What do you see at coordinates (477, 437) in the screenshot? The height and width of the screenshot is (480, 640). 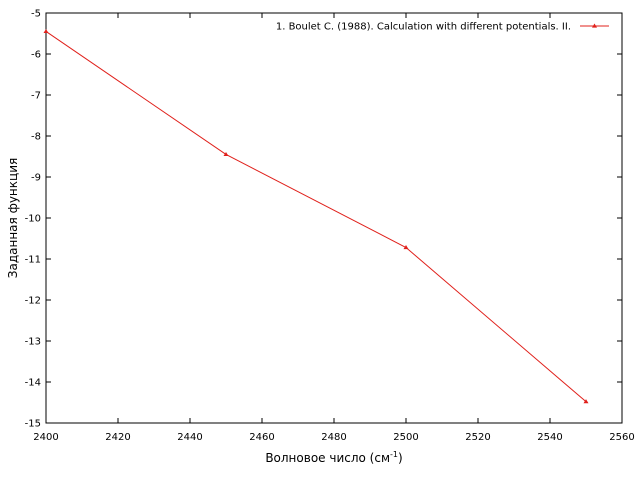 I see `x-tick-label: 2520` at bounding box center [477, 437].